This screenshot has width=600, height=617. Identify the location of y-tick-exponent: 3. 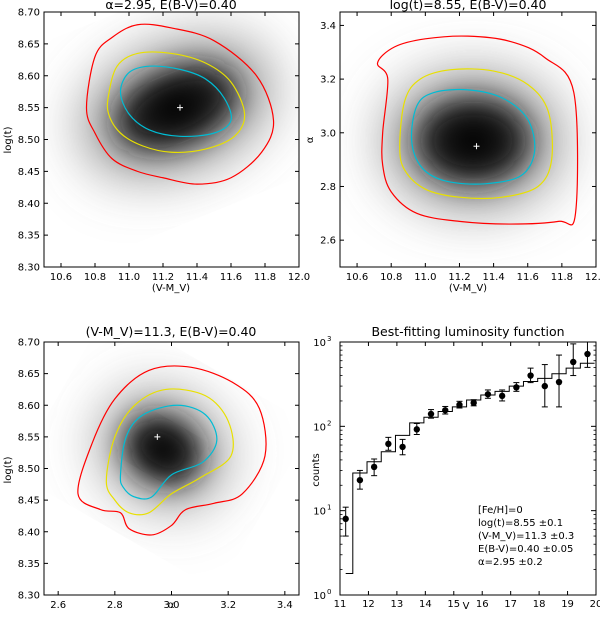
(329, 339).